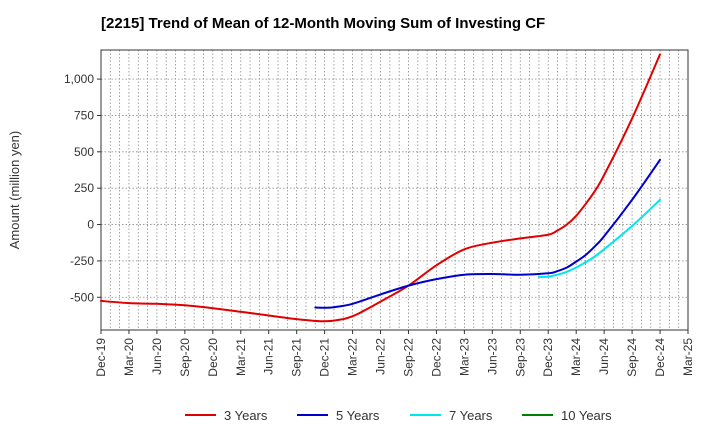 The width and height of the screenshot is (720, 440). I want to click on legend-label-3-years: 3 Years, so click(246, 415).